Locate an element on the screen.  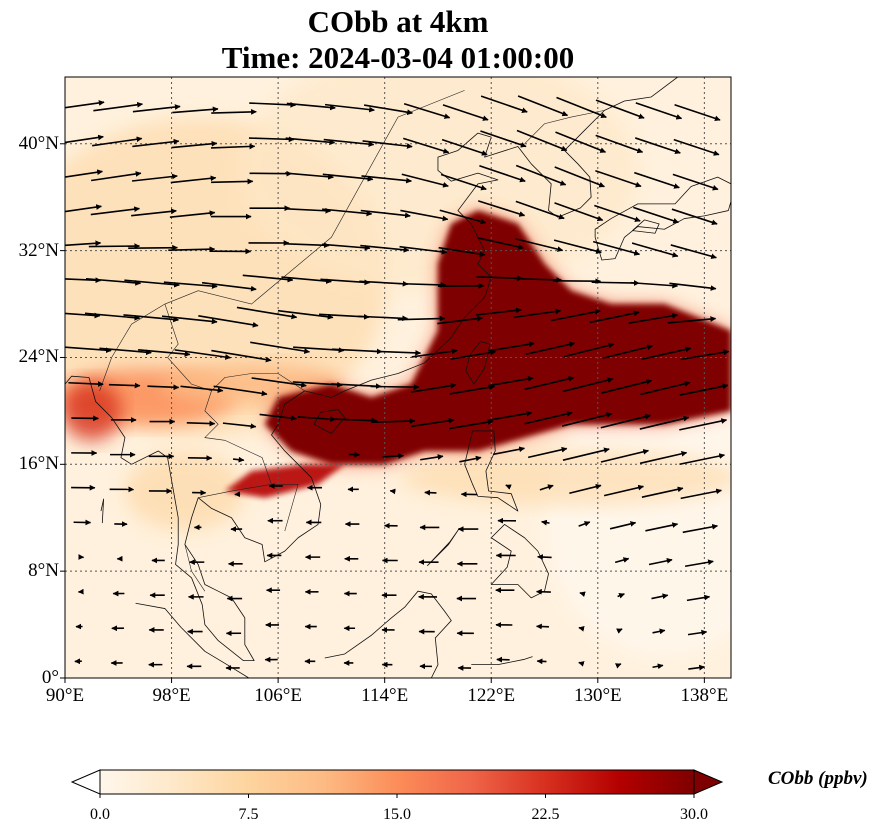
colorbar-tick-label: 7.5 is located at coordinates (248, 814).